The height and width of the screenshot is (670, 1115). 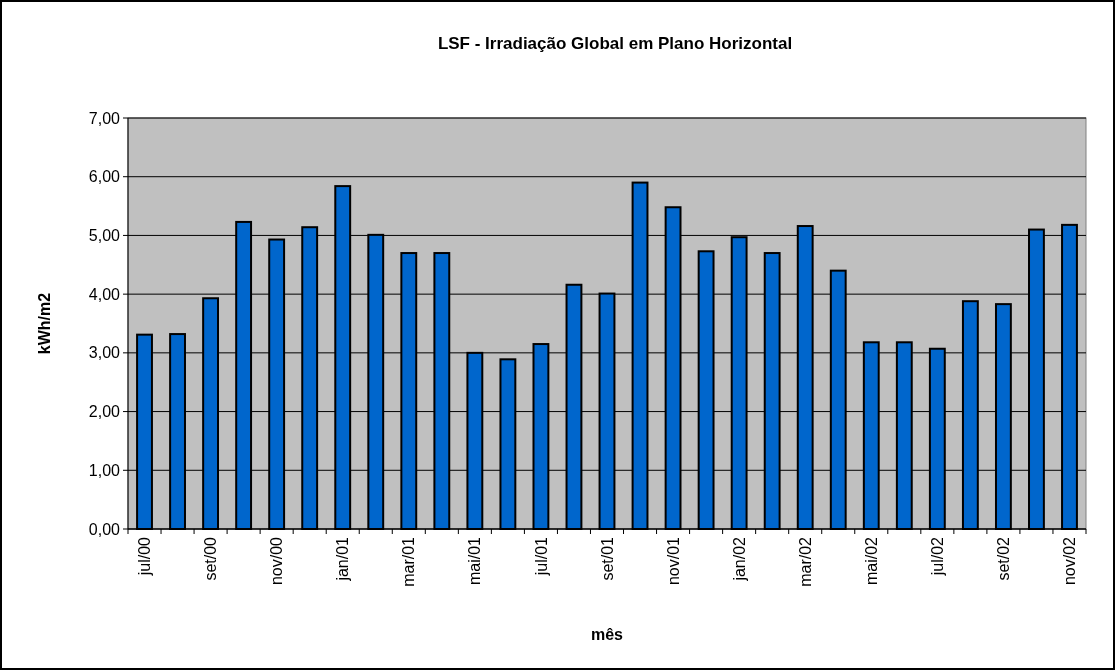 What do you see at coordinates (104, 177) in the screenshot?
I see `y-tick-label: 6,00` at bounding box center [104, 177].